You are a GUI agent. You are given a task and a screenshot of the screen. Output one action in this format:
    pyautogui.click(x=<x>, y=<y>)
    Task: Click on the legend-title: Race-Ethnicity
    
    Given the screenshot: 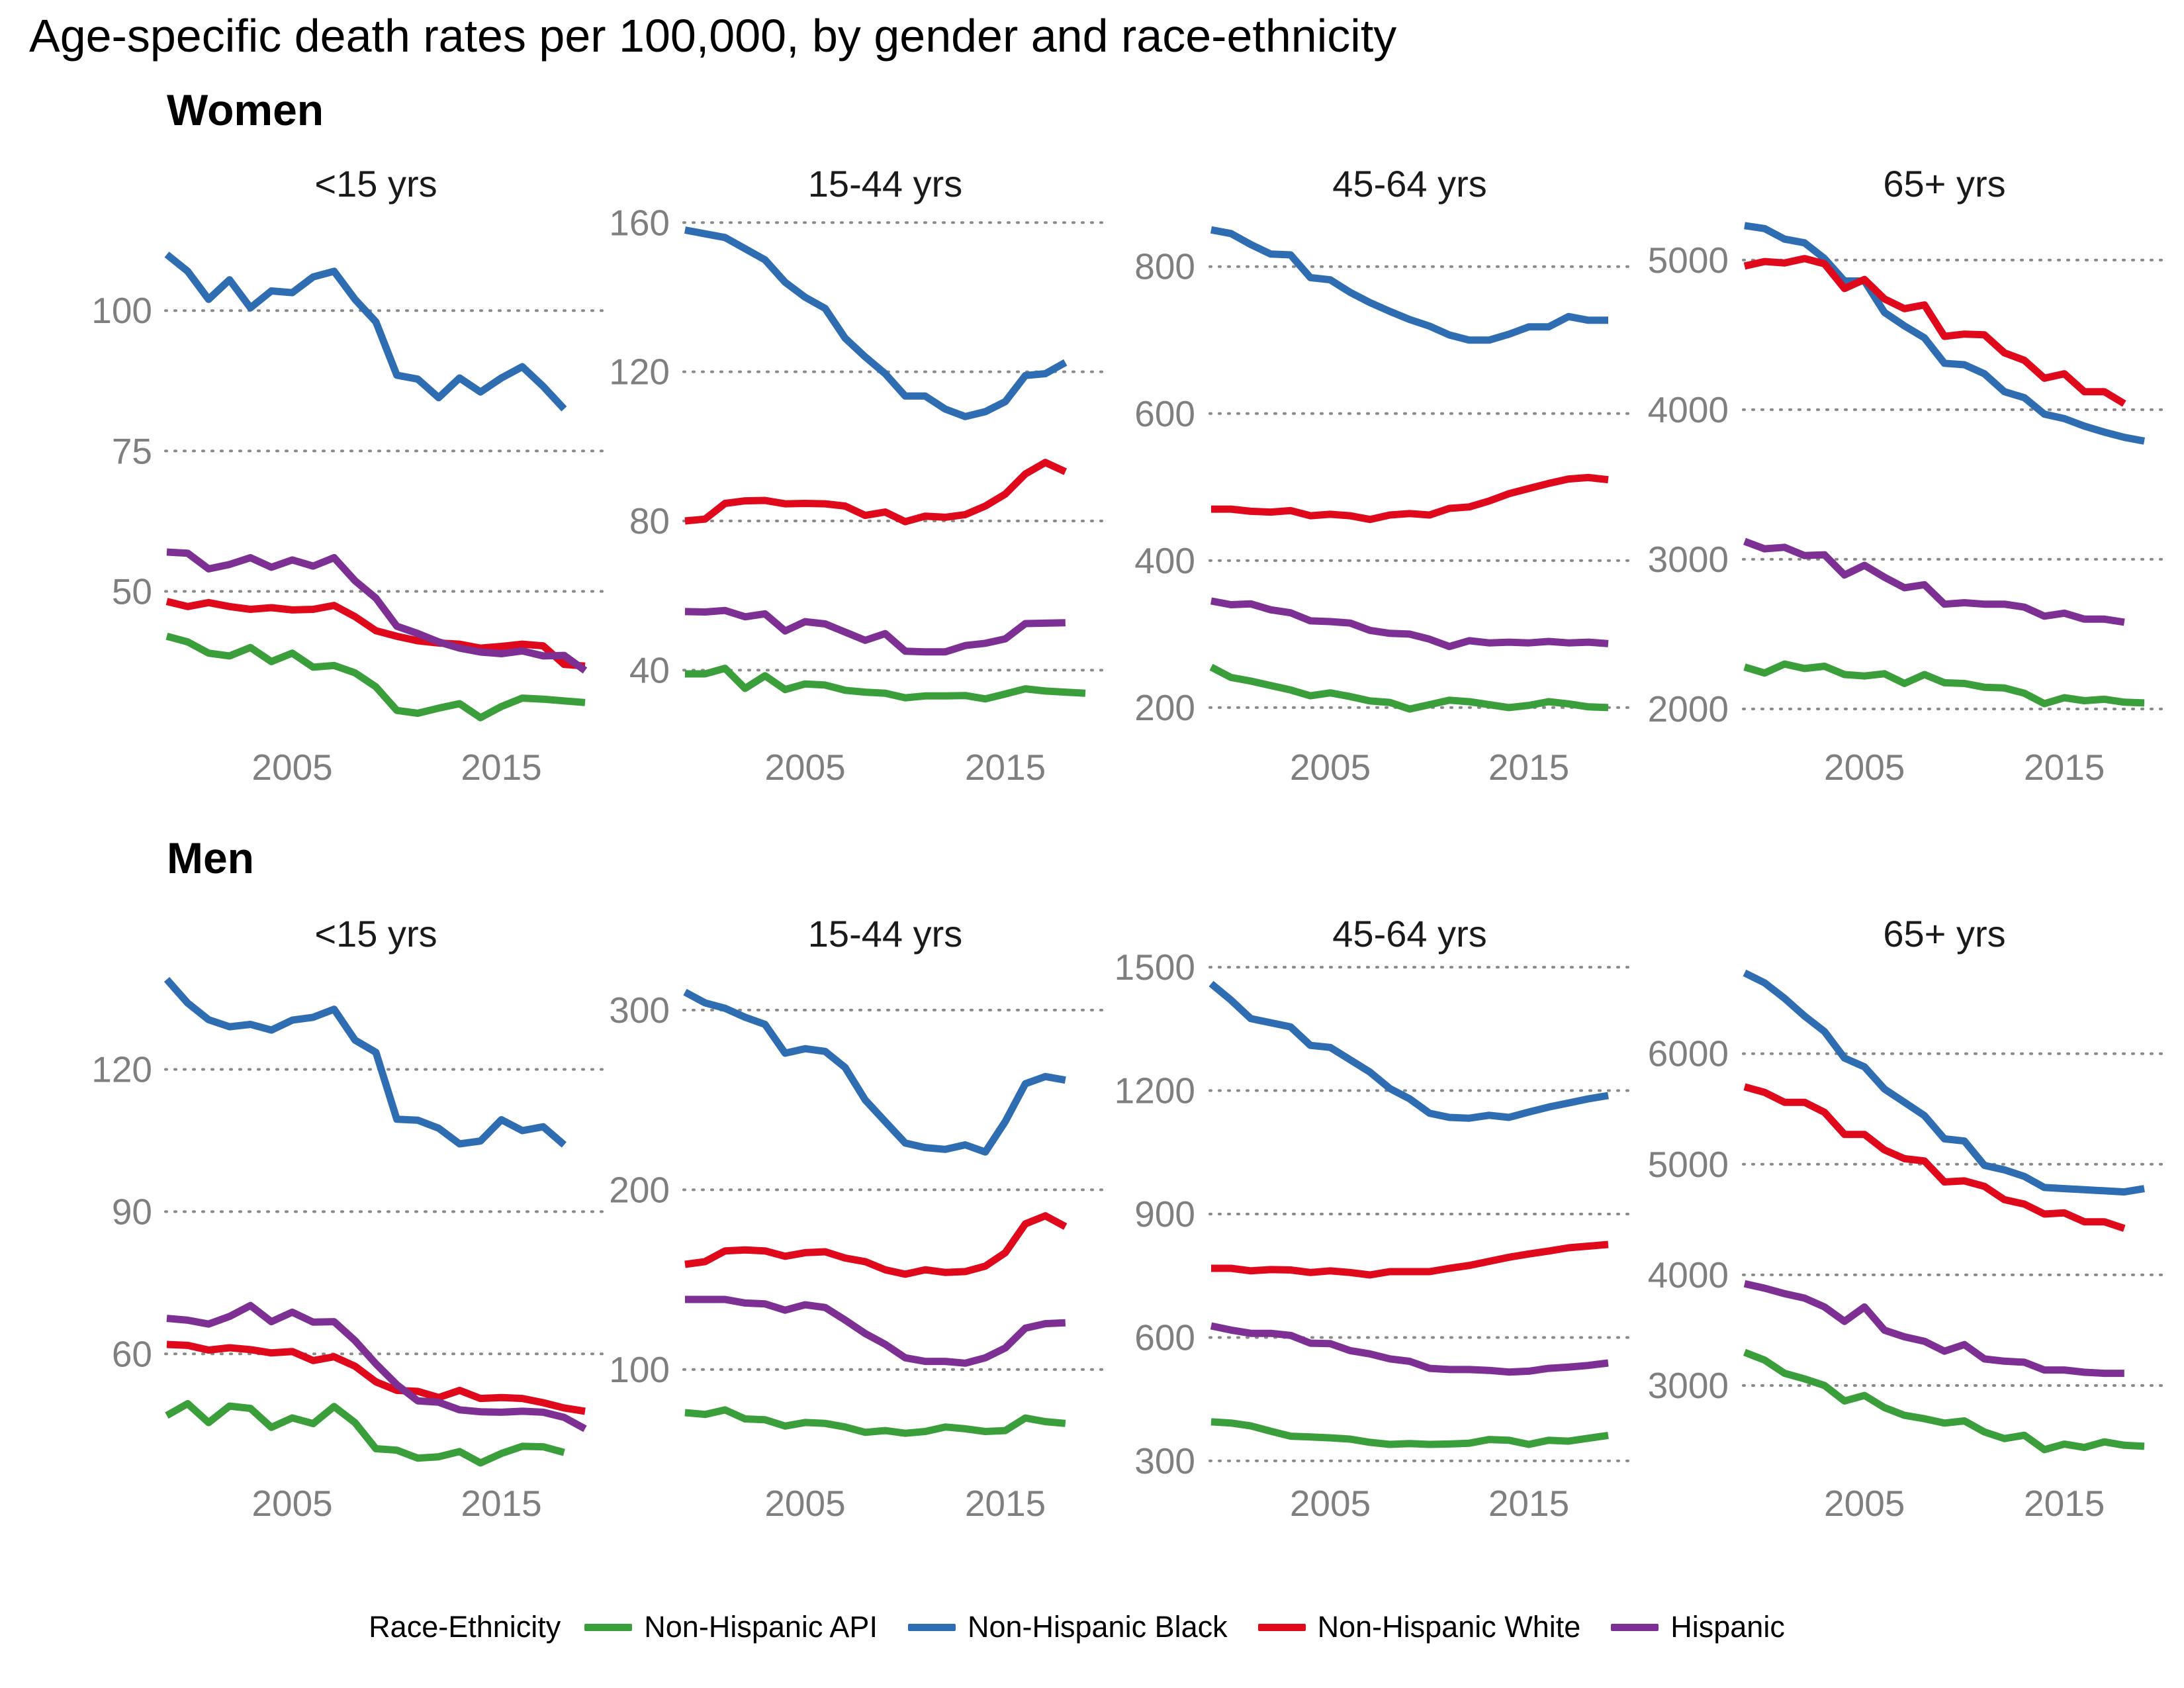 What is the action you would take?
    pyautogui.click(x=465, y=1627)
    